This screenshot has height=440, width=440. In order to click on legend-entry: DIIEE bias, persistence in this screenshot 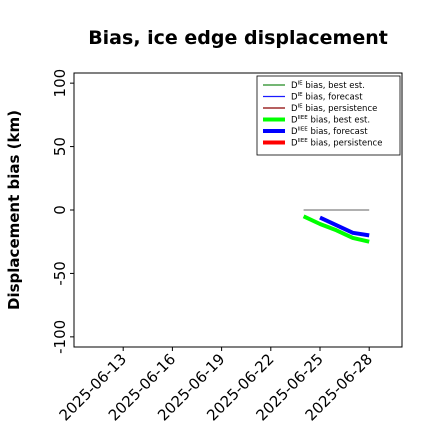, I will do `click(336, 143)`.